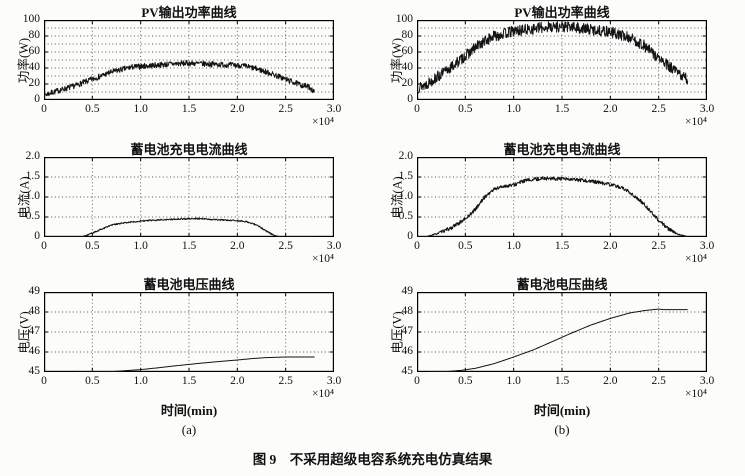 Image resolution: width=745 pixels, height=476 pixels. I want to click on battery-voltage-b-curve, so click(557, 340).